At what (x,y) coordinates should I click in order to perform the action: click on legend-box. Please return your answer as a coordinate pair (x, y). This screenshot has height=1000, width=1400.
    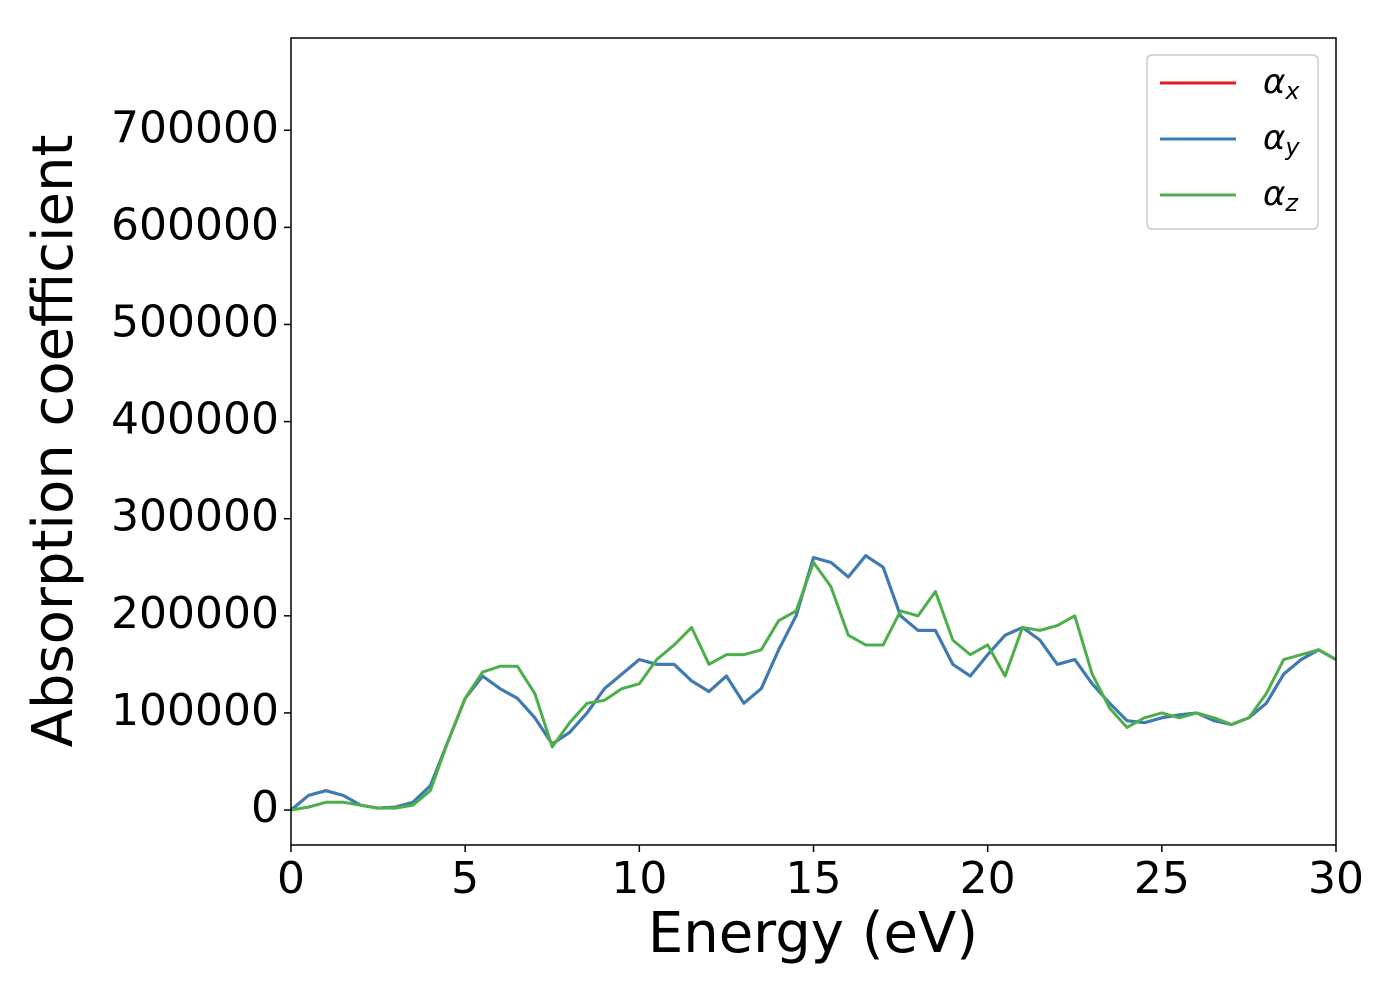
    Looking at the image, I should click on (1232, 142).